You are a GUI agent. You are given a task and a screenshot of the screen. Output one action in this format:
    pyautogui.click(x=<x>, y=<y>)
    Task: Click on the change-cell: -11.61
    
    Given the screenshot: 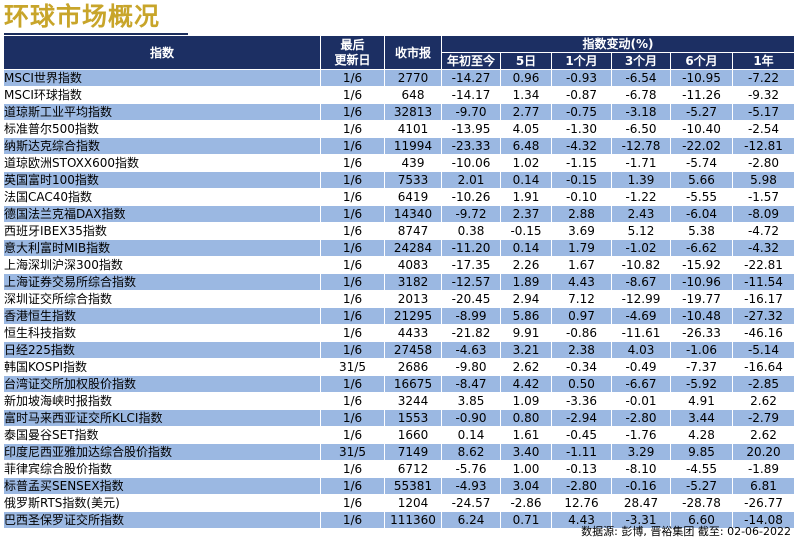 What is the action you would take?
    pyautogui.click(x=641, y=333)
    